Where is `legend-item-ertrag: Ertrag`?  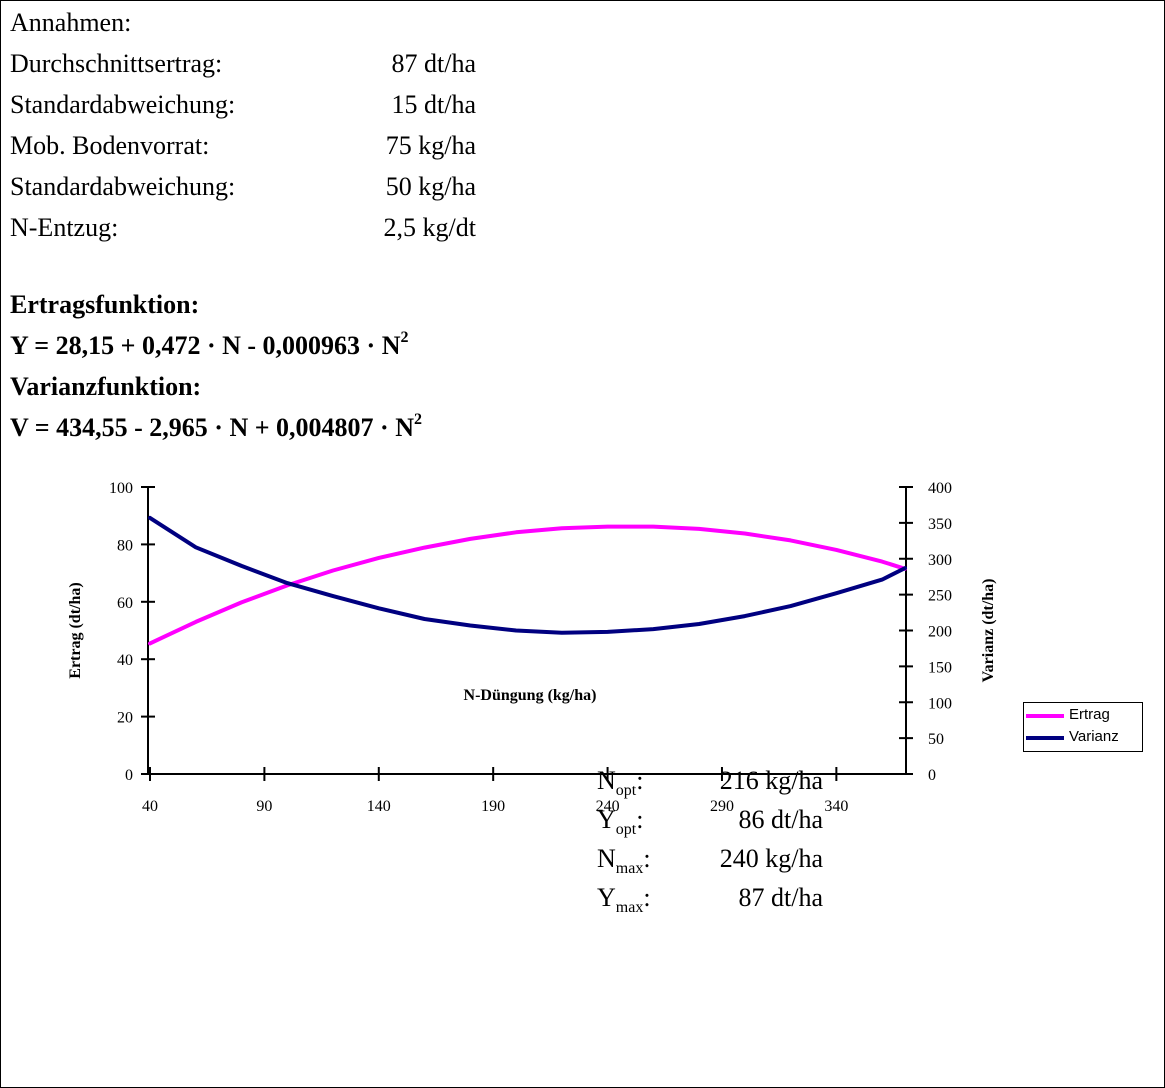
legend-item-ertrag: Ertrag is located at coordinates (1083, 715).